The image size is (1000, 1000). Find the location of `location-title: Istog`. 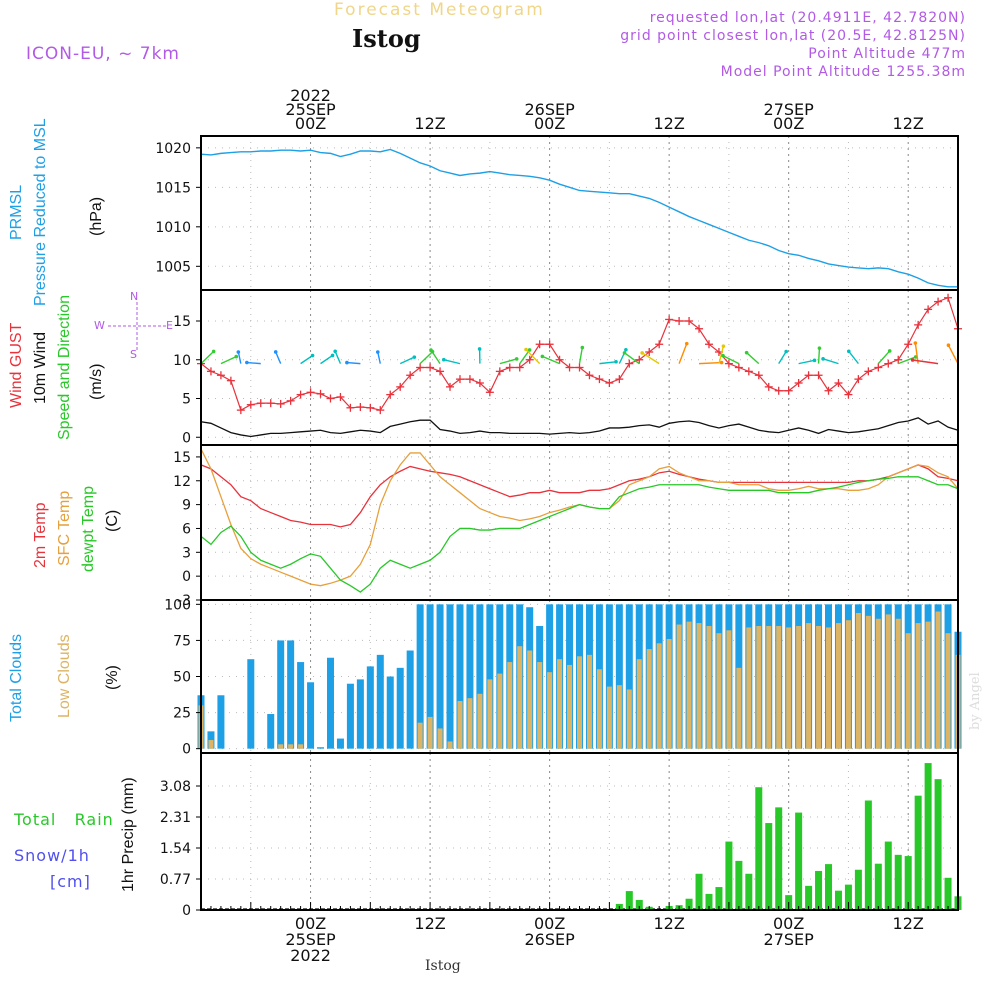

location-title: Istog is located at coordinates (386, 38).